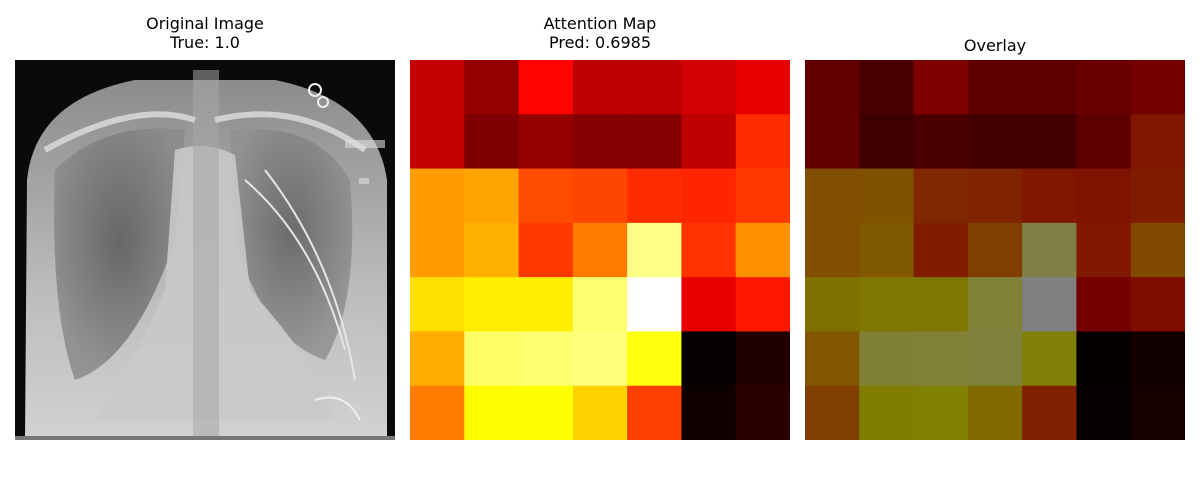 The width and height of the screenshot is (1200, 500). What do you see at coordinates (995, 359) in the screenshot?
I see `overlay-cell-r5-c3` at bounding box center [995, 359].